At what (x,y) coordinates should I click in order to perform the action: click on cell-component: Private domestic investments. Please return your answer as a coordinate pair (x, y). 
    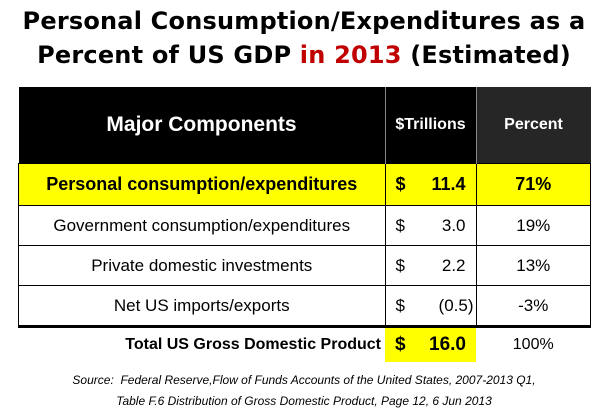
    Looking at the image, I should click on (202, 265).